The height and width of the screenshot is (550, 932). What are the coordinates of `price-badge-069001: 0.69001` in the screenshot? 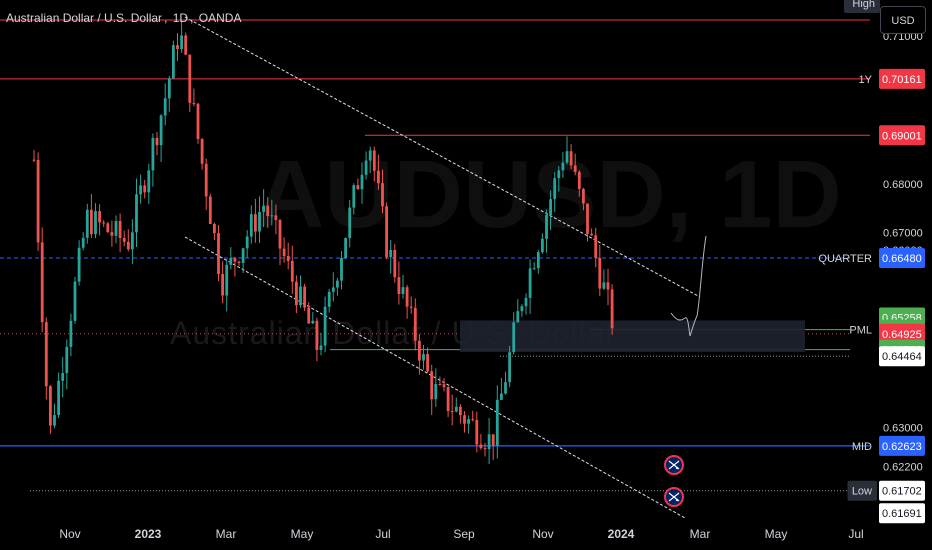 It's located at (902, 135).